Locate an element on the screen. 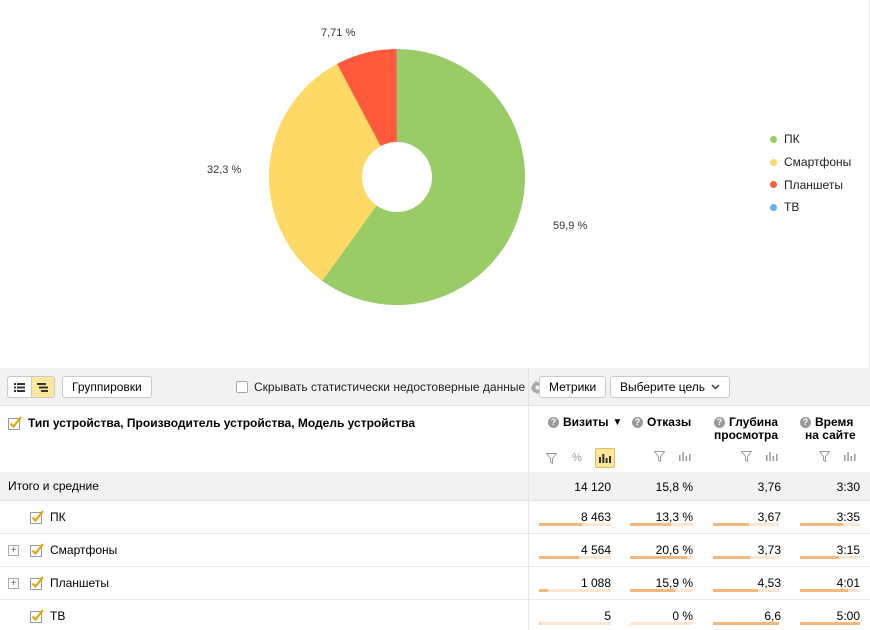 The width and height of the screenshot is (870, 630). tree-view-button is located at coordinates (42, 387).